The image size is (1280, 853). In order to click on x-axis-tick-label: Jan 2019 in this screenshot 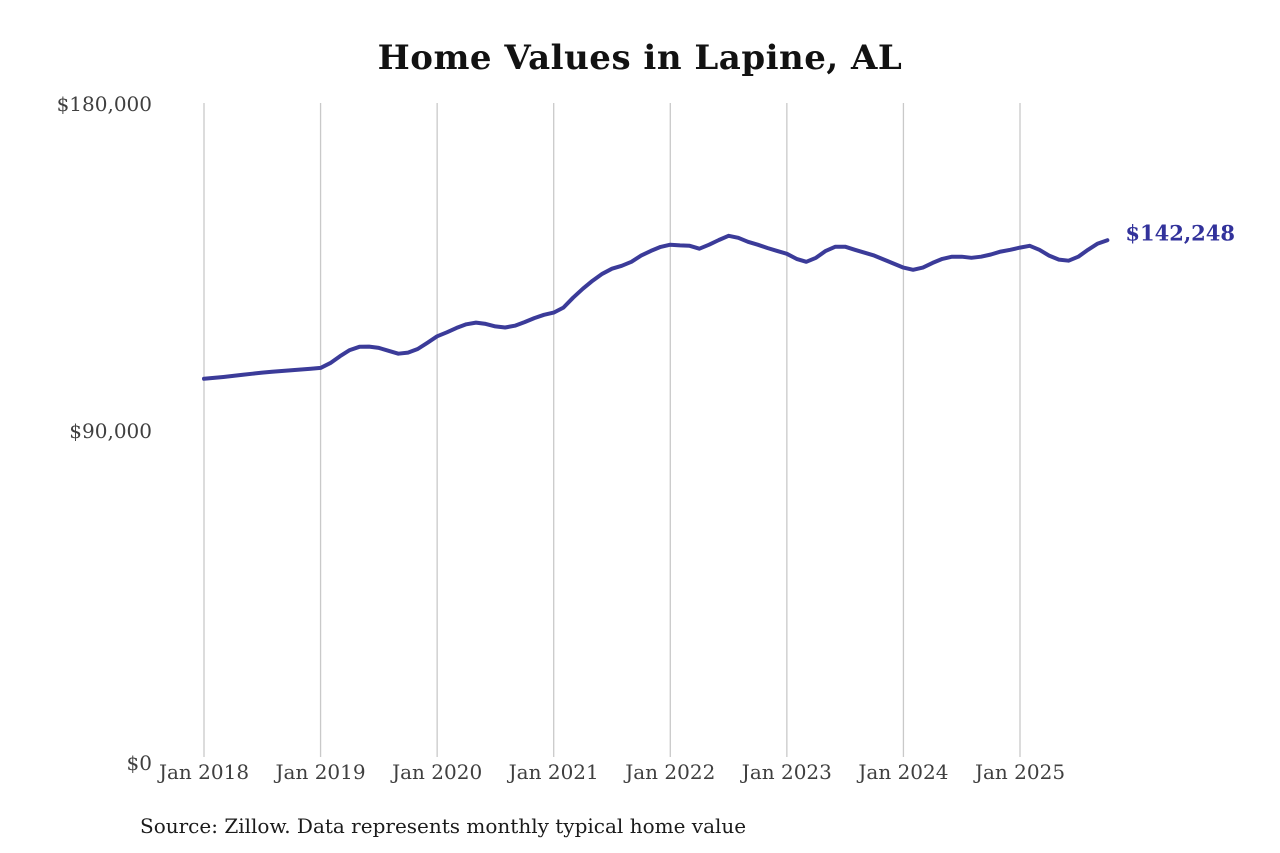, I will do `click(320, 772)`.